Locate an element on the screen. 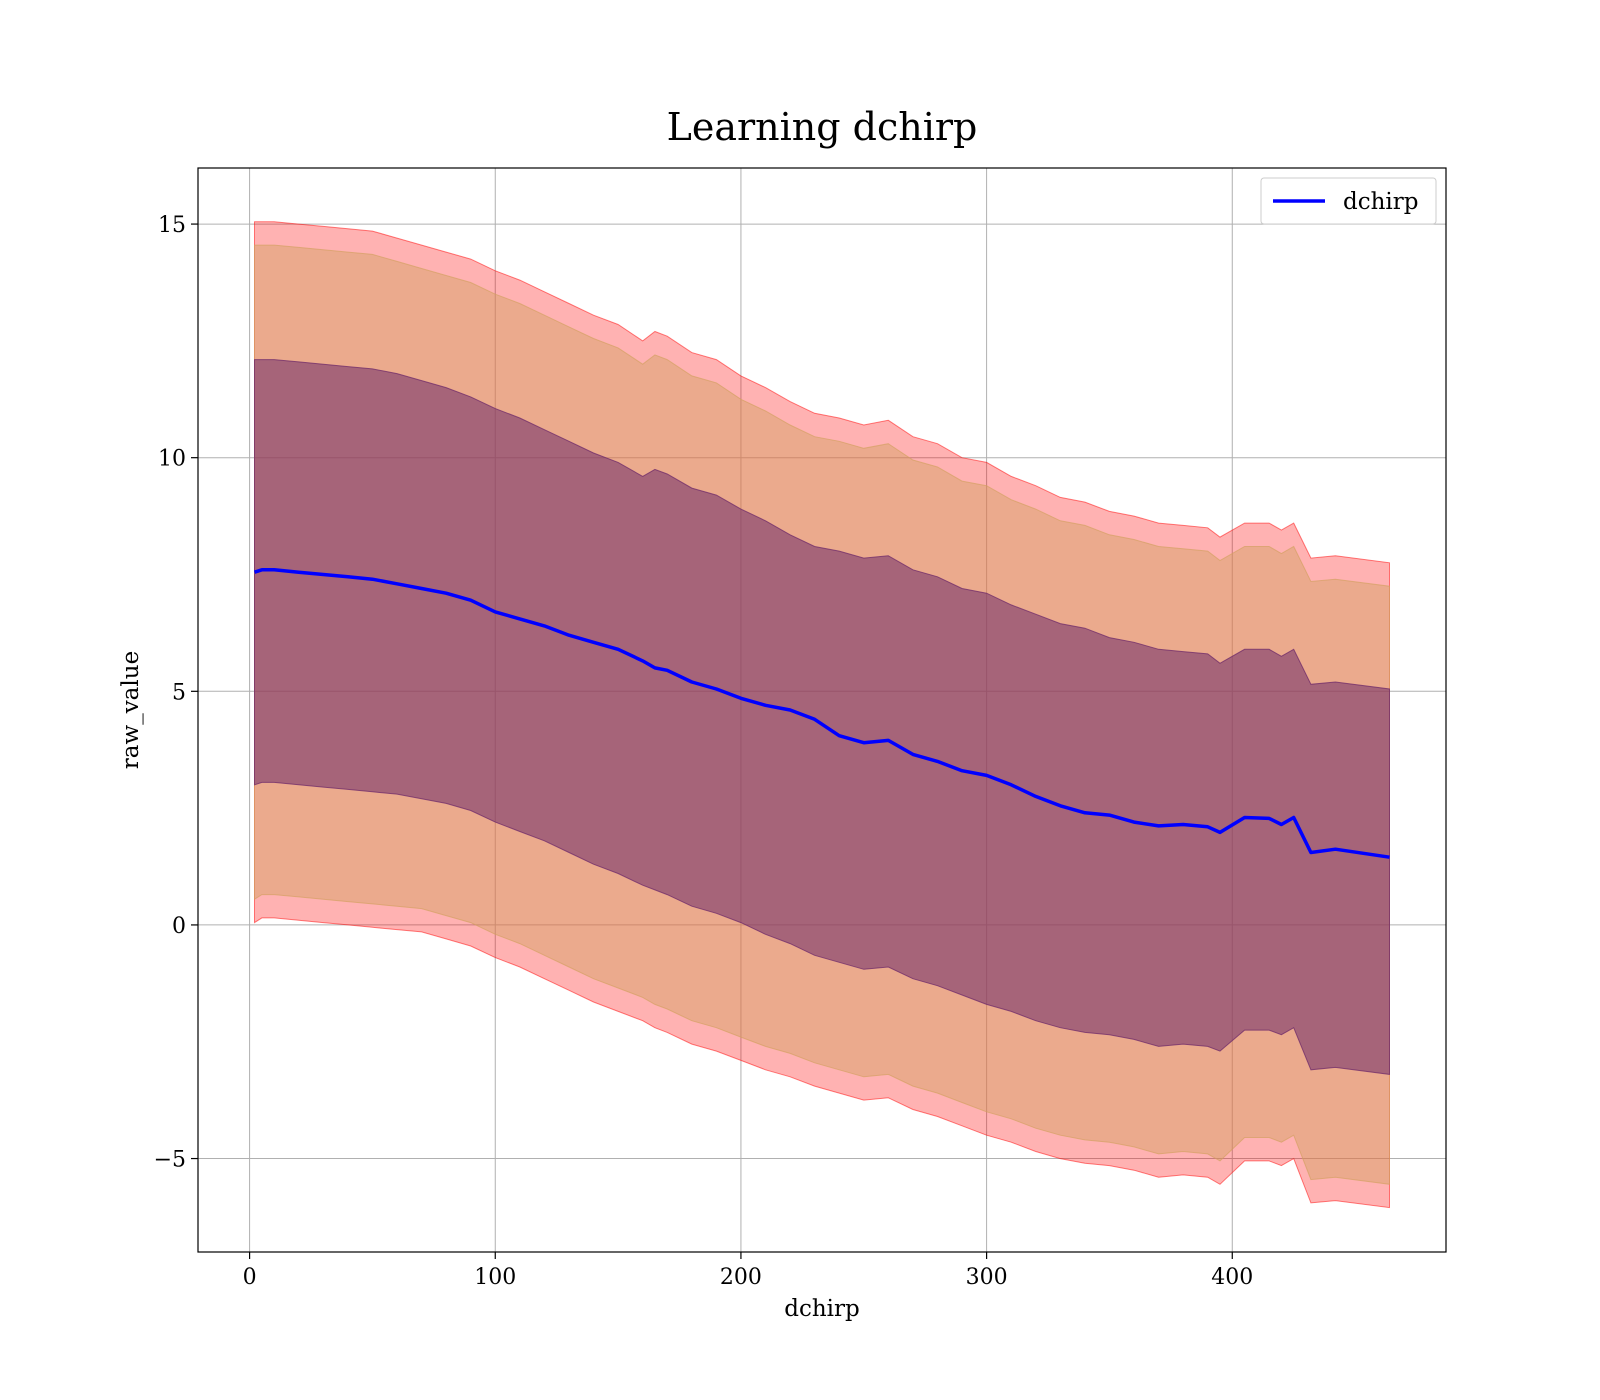  legend-box is located at coordinates (1348, 201).